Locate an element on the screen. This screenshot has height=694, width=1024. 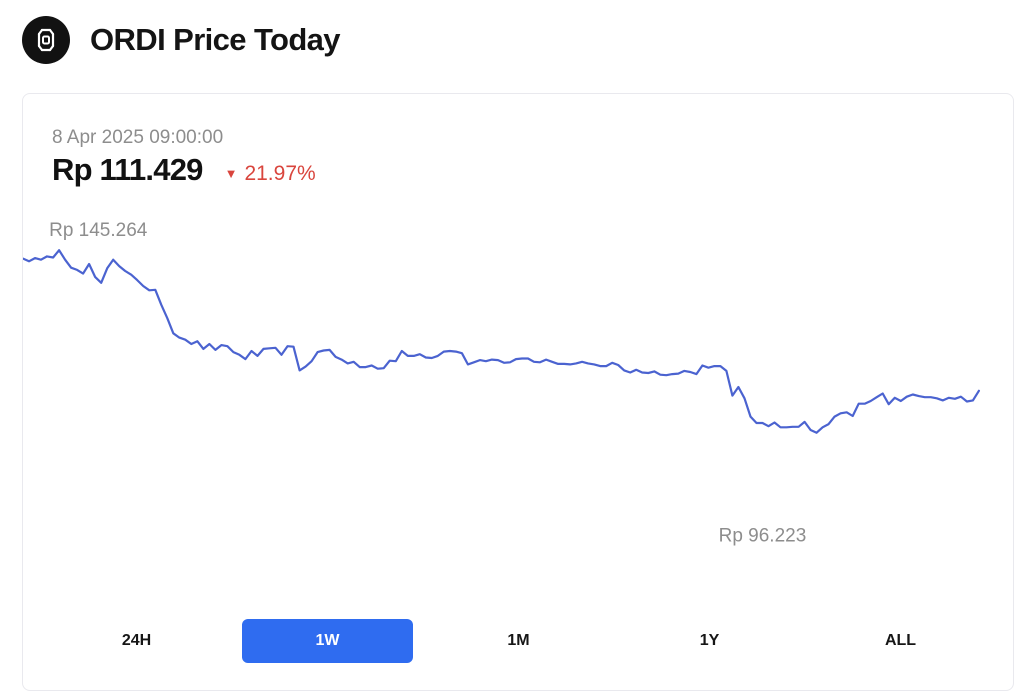
page-header: ORDI Price Today is located at coordinates (181, 40).